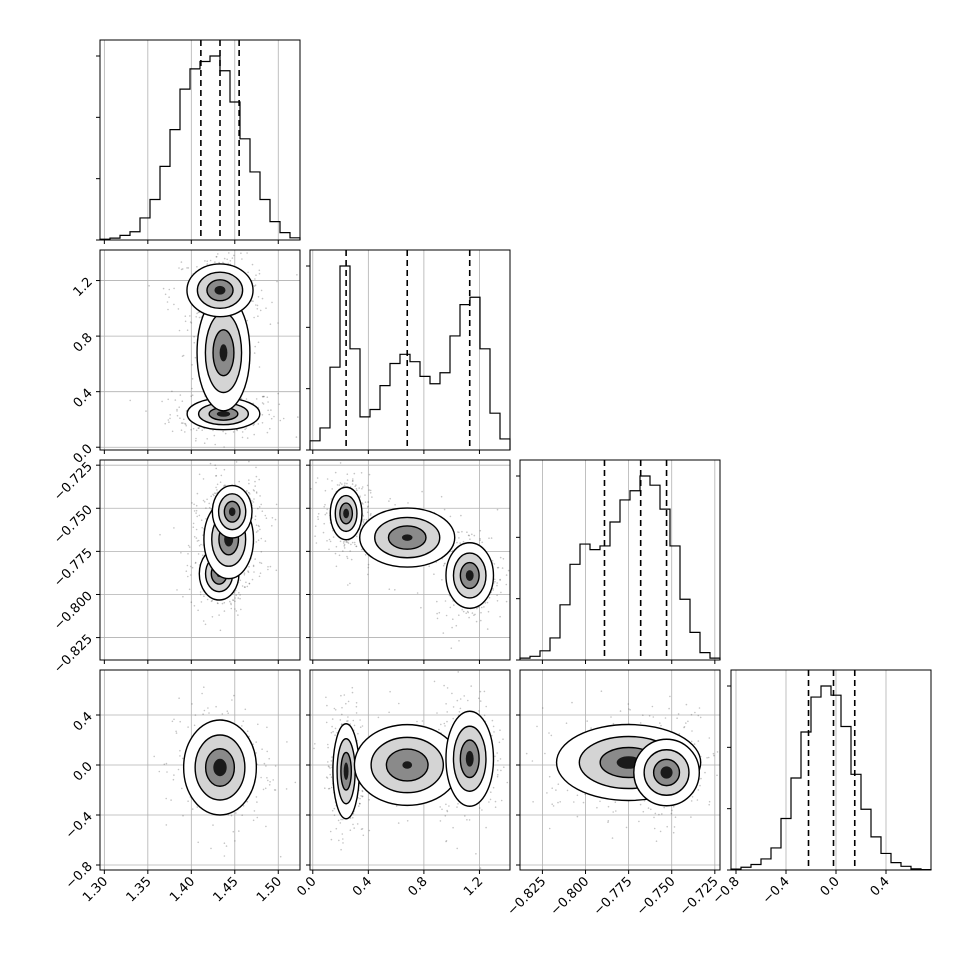 The image size is (970, 970). What do you see at coordinates (473, 886) in the screenshot?
I see `x-tick-label: 1.2` at bounding box center [473, 886].